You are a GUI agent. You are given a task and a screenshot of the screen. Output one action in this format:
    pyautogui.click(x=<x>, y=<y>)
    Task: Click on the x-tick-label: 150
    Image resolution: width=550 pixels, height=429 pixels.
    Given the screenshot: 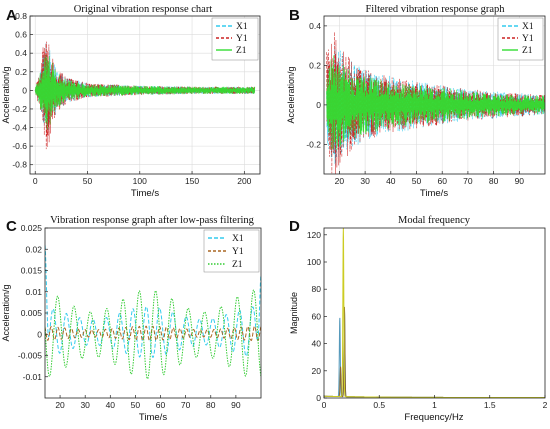 What is the action you would take?
    pyautogui.click(x=192, y=181)
    